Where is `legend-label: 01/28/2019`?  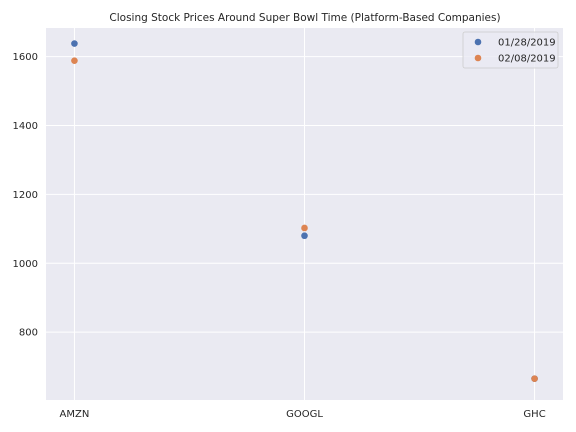 legend-label: 01/28/2019 is located at coordinates (527, 43).